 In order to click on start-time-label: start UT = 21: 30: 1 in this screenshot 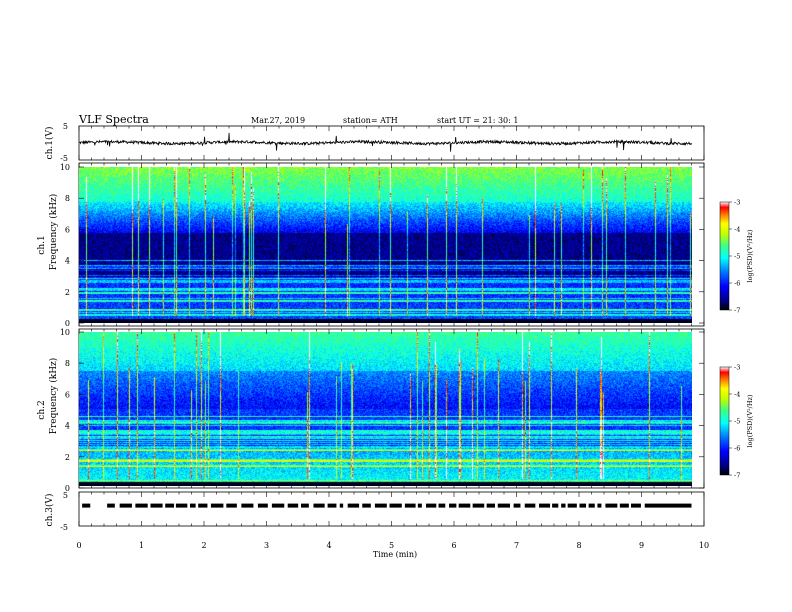, I will do `click(477, 120)`.